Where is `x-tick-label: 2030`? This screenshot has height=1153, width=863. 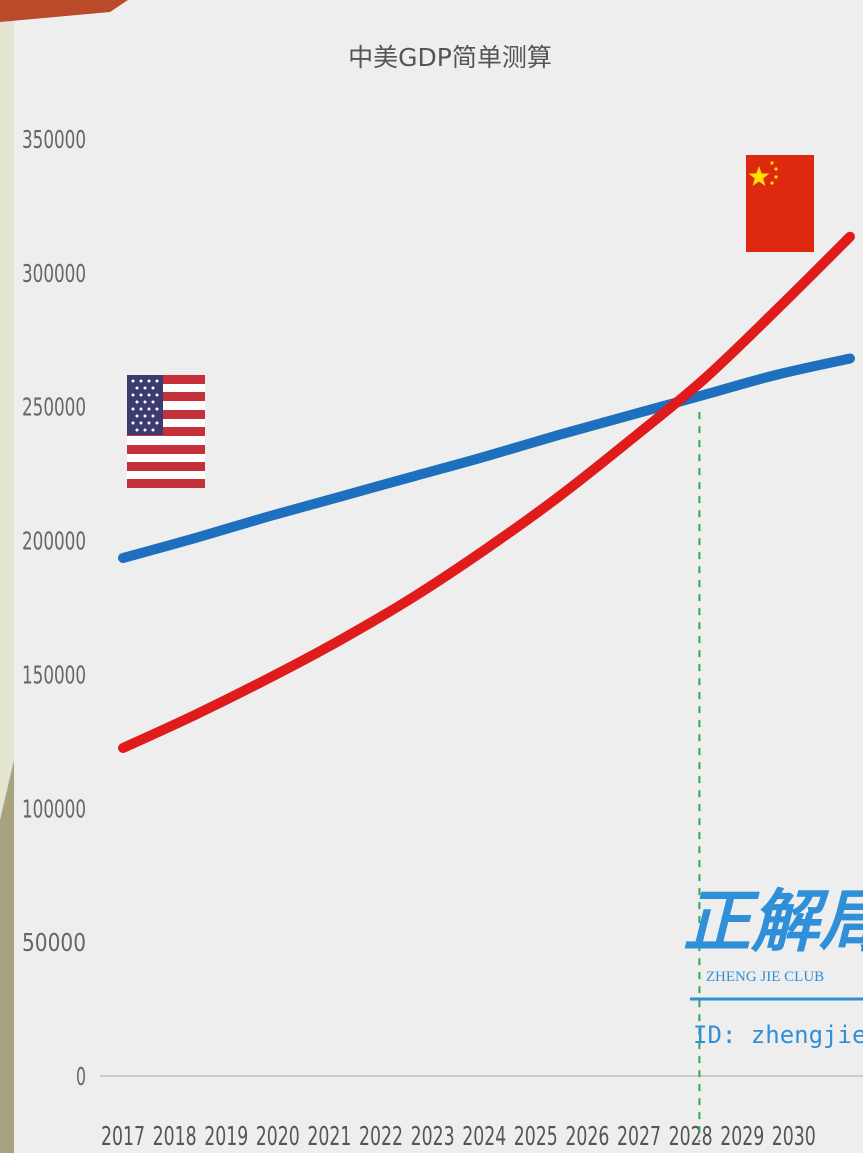
x-tick-label: 2030 is located at coordinates (794, 1137).